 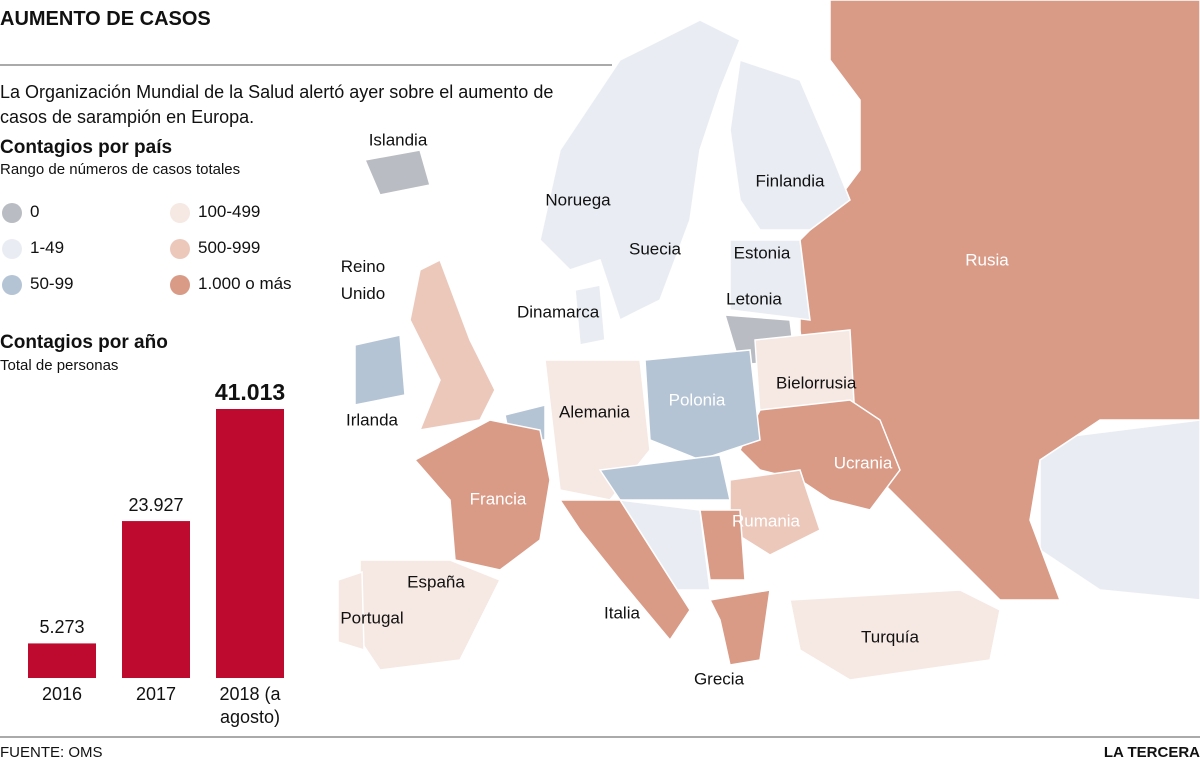 I want to click on map-label: Italia, so click(x=622, y=613).